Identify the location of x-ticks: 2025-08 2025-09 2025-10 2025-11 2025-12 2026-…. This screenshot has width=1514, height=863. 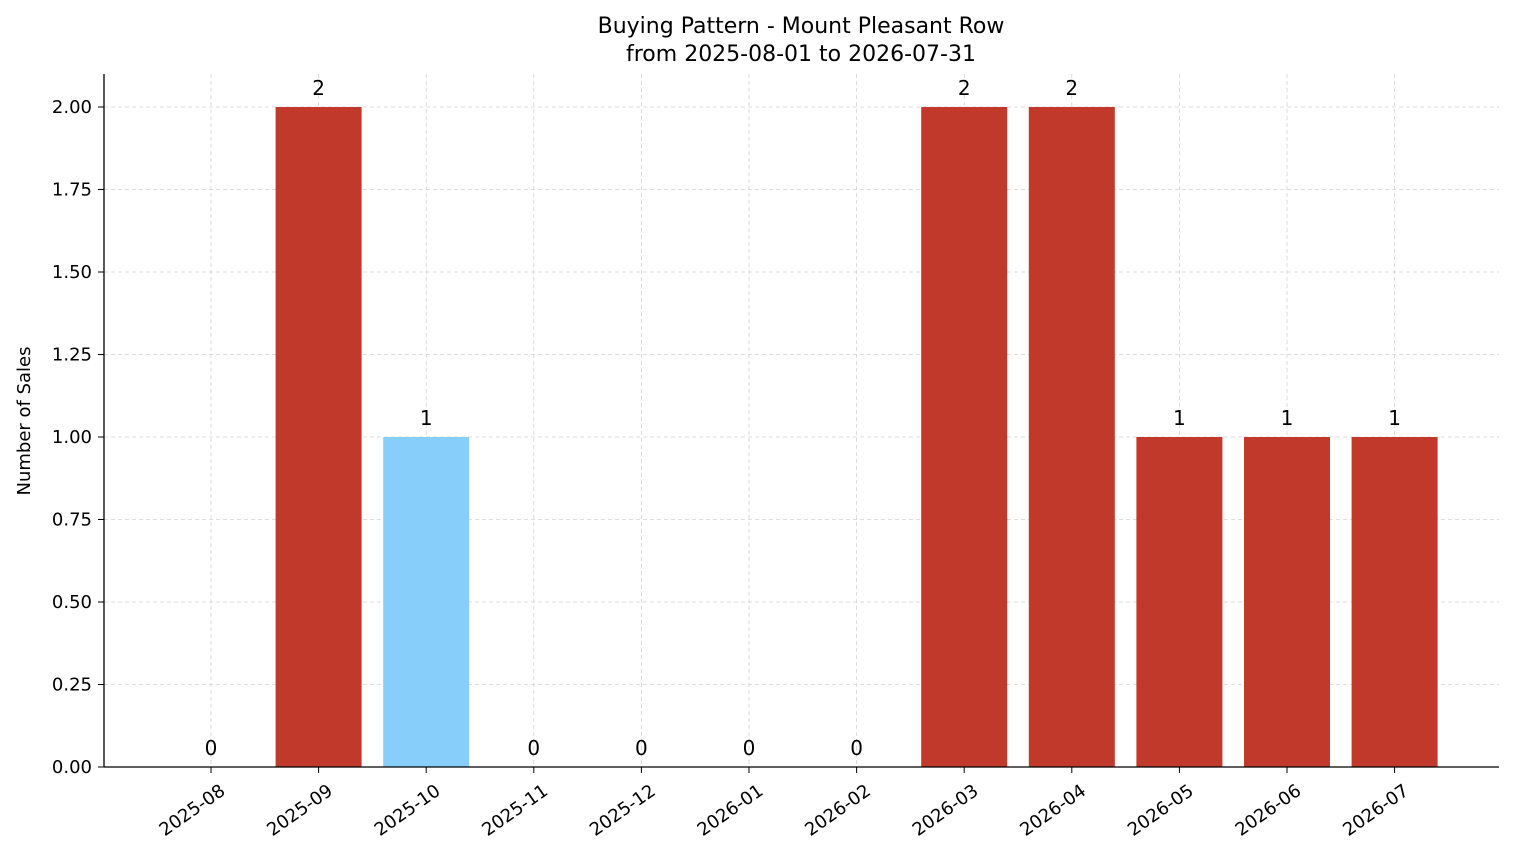
(784, 804).